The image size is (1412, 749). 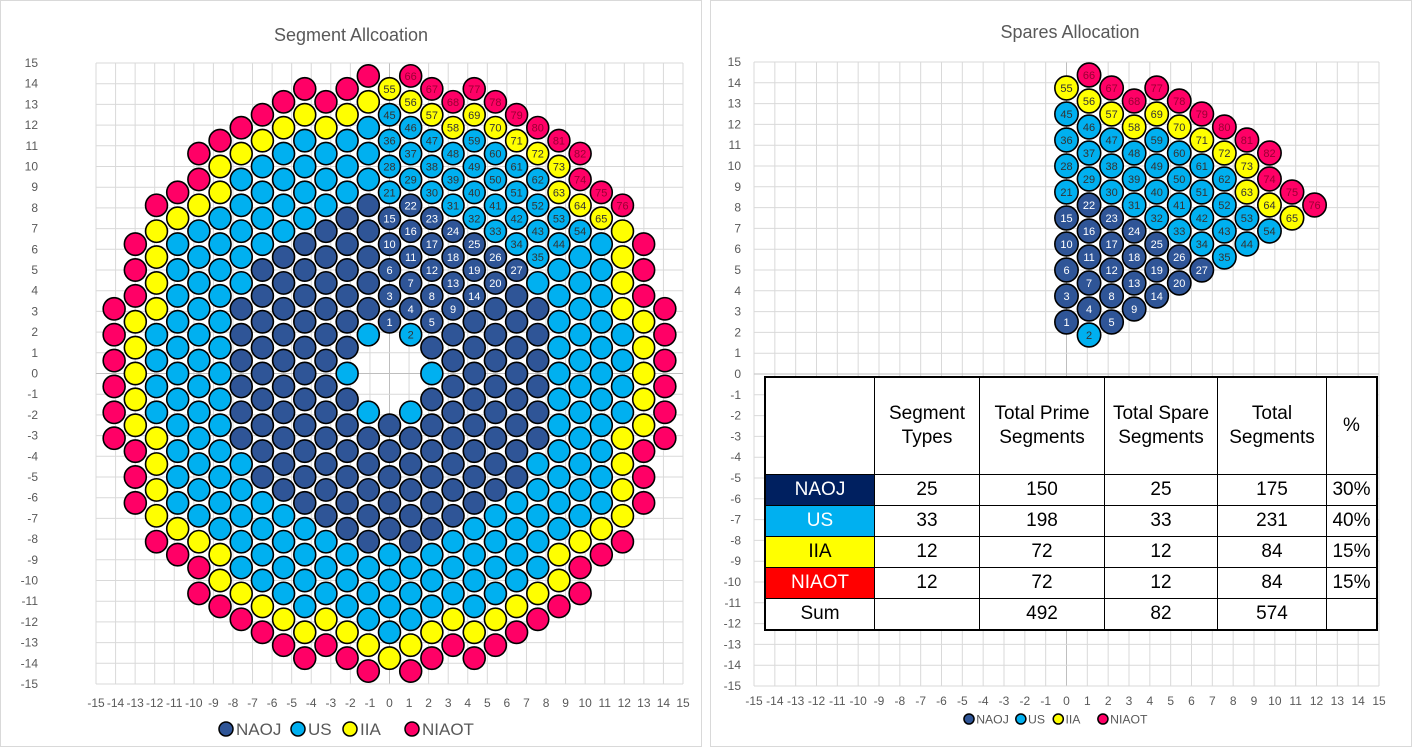 I want to click on legend: NAOJ US IIA NIAOT, so click(x=346, y=729).